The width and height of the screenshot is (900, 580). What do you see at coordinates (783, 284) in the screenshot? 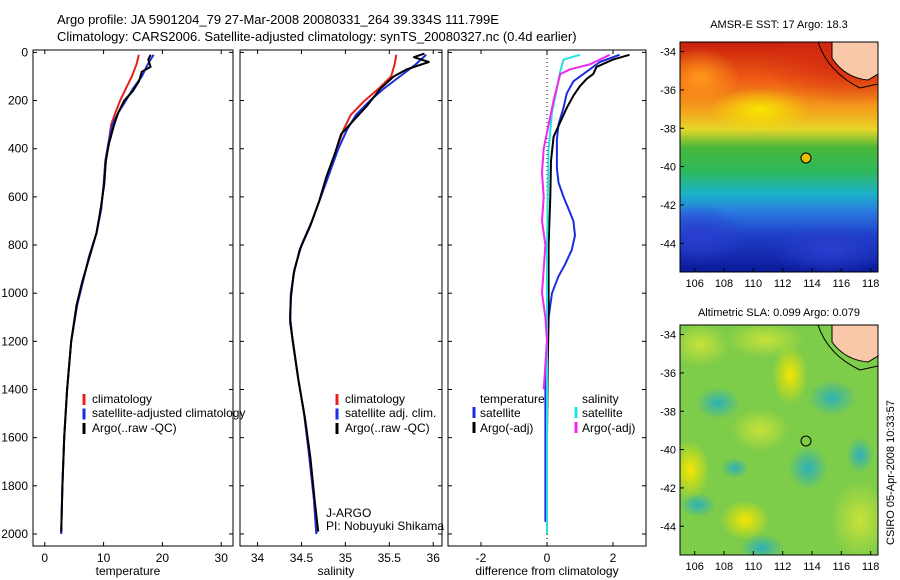
I see `sst-map-lon-tick-label: 112` at bounding box center [783, 284].